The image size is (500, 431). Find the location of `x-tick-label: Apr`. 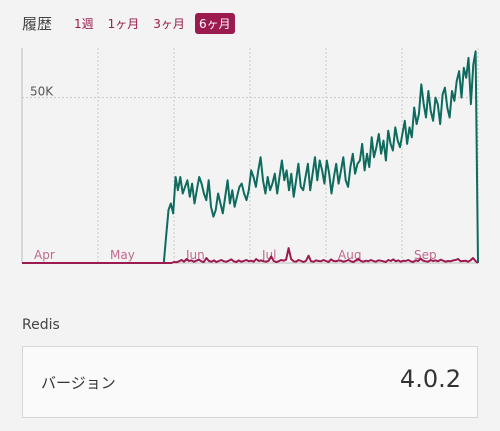

x-tick-label: Apr is located at coordinates (44, 255).